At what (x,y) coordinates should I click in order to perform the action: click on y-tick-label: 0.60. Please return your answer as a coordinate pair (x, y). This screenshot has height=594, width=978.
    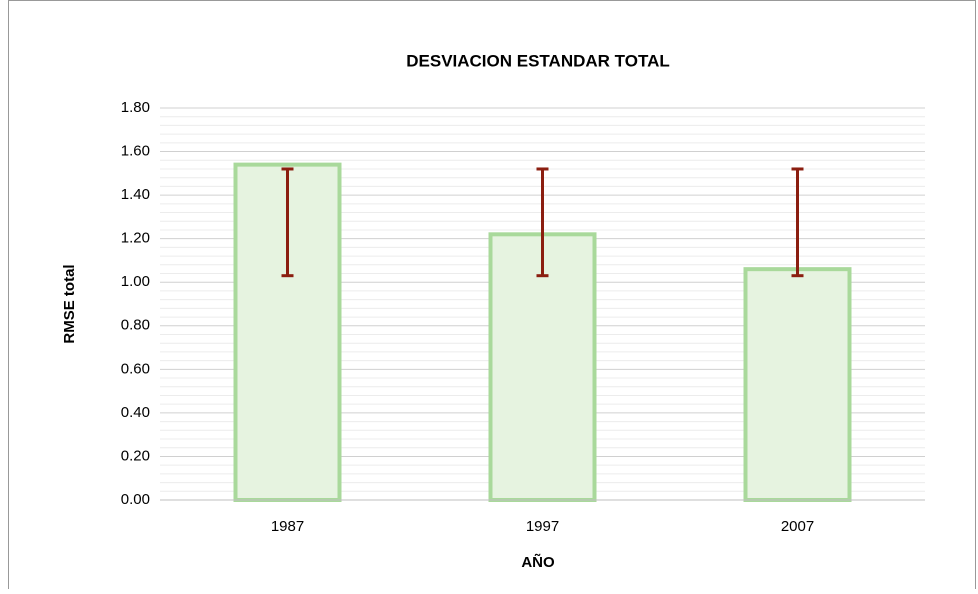
    Looking at the image, I should click on (135, 368).